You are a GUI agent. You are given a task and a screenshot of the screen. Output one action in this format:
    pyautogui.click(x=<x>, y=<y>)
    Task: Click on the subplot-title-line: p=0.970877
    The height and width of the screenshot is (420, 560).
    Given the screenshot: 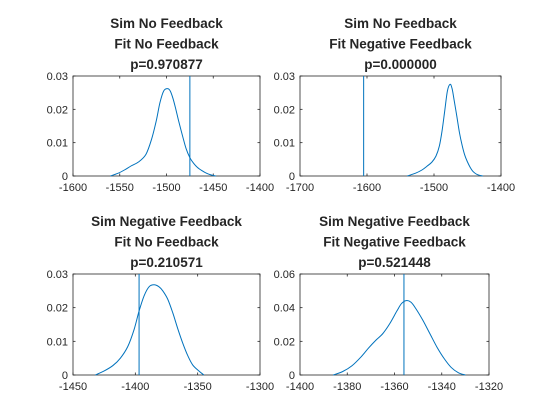 What is the action you would take?
    pyautogui.click(x=166, y=64)
    